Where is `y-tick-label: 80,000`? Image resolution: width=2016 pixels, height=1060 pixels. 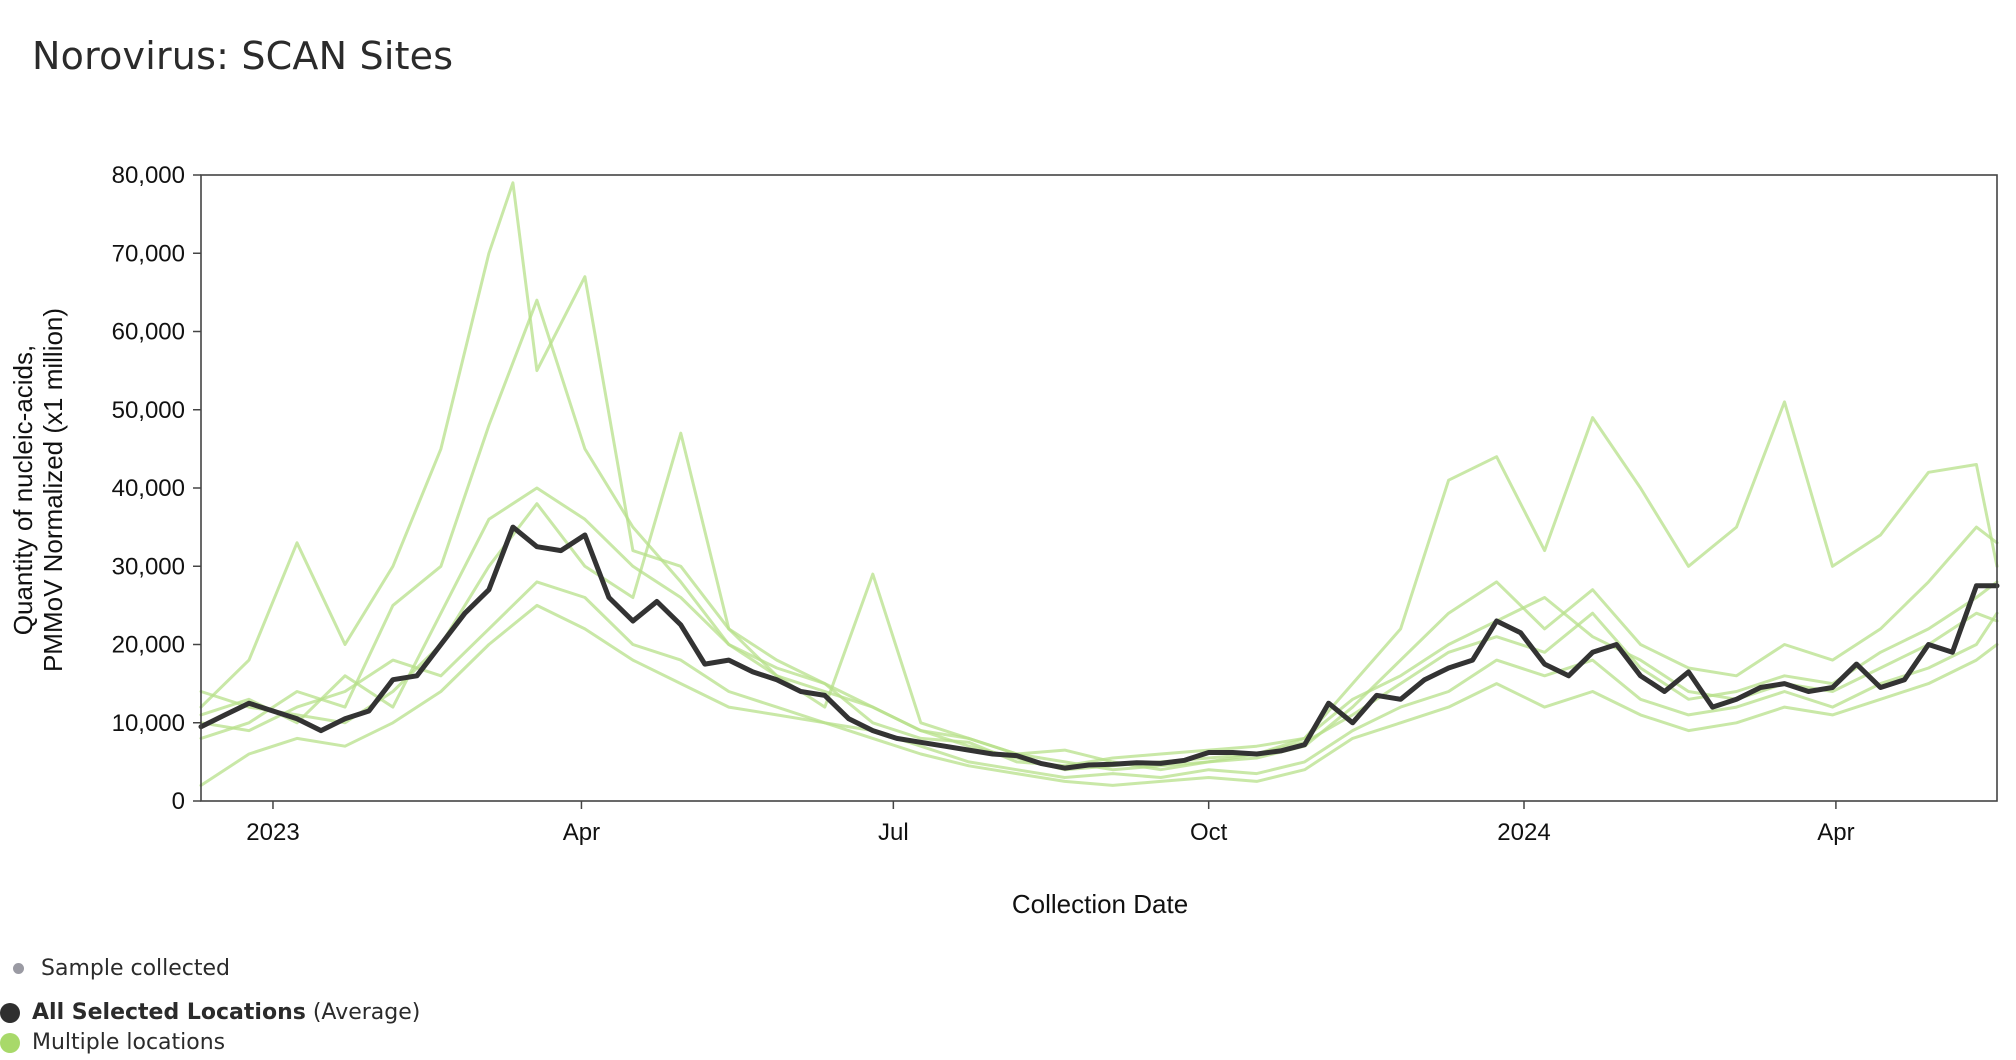
y-tick-label: 80,000 is located at coordinates (148, 175).